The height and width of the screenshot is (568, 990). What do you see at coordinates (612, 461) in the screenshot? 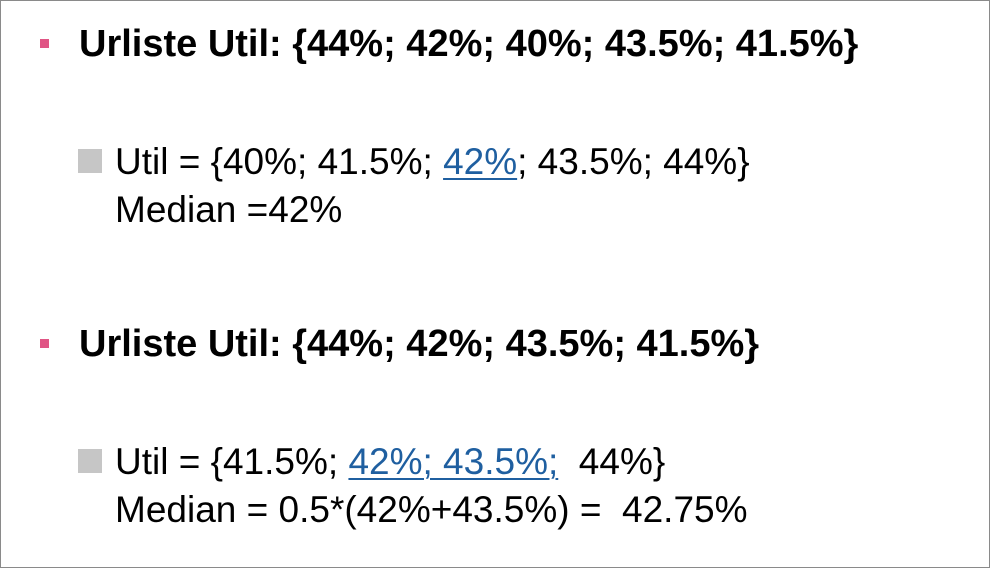
I see `util-sorted-suffix-2: 44%}` at bounding box center [612, 461].